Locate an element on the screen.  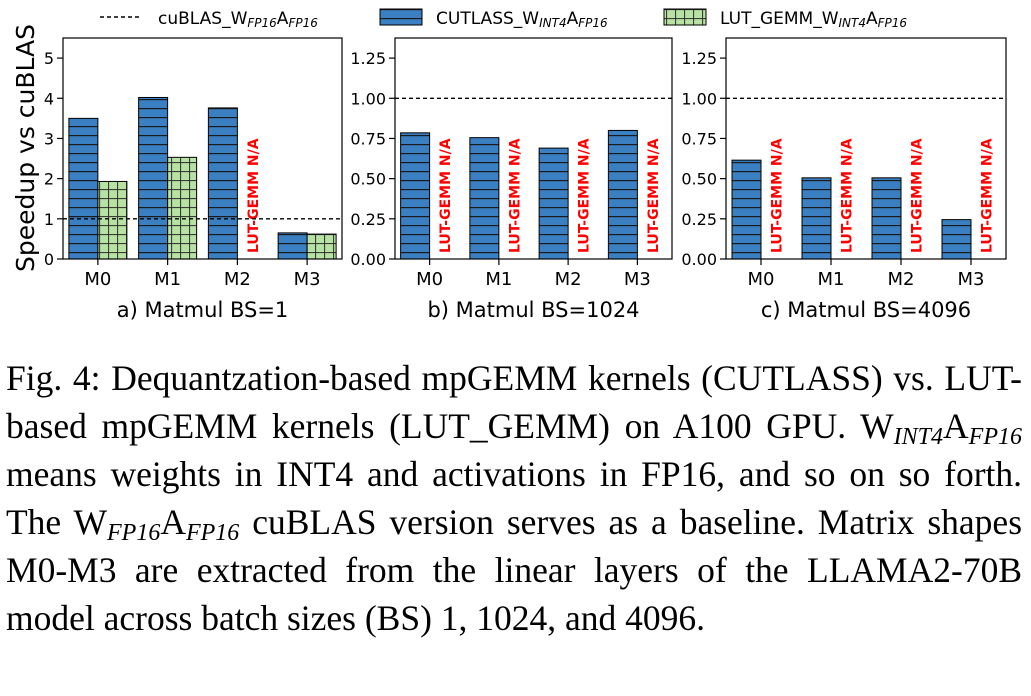
legend-entry-0: cuBLAS_WFP16AFP16 is located at coordinates (209, 19).